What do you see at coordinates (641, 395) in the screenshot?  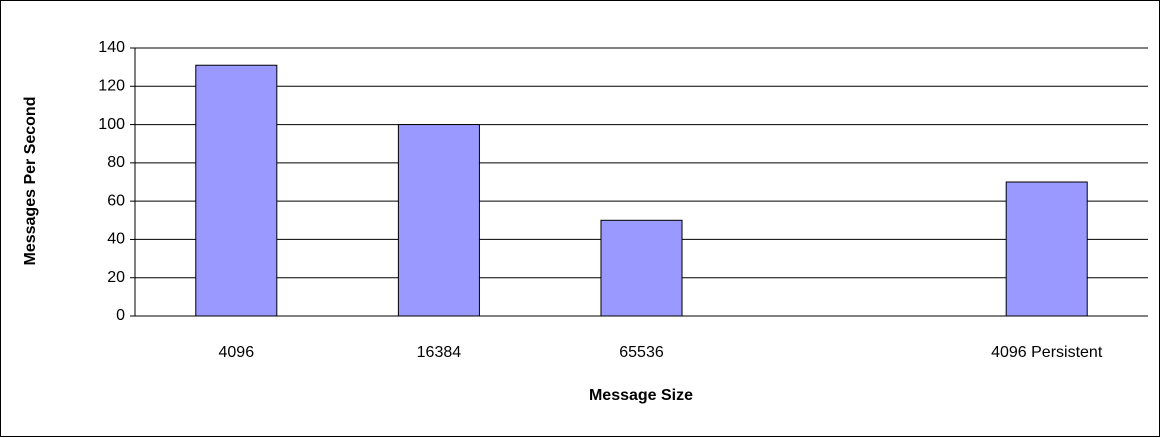 I see `x-axis-title: Message Size` at bounding box center [641, 395].